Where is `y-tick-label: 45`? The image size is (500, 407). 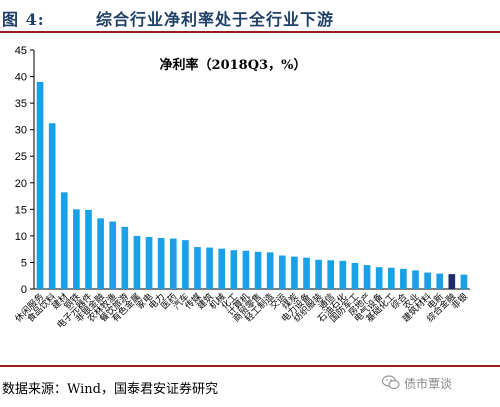 y-tick-label: 45 is located at coordinates (21, 51).